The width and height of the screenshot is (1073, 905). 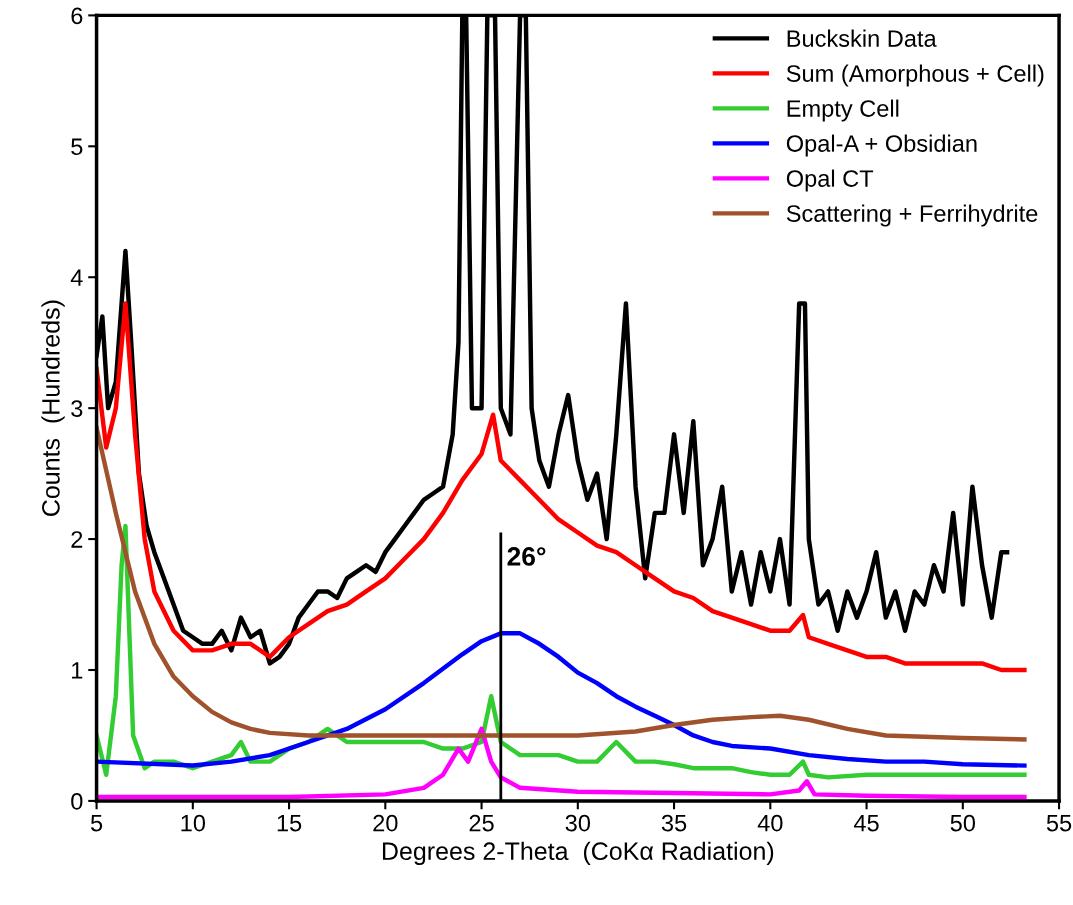 I want to click on legend-label: Opal-A + Obsidian, so click(x=881, y=145).